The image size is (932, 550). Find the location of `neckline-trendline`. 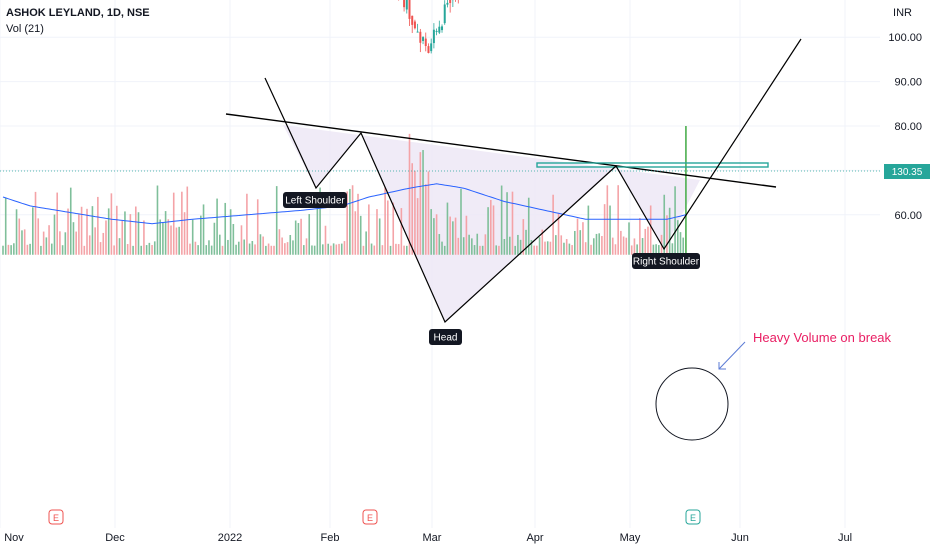

neckline-trendline is located at coordinates (501, 150).